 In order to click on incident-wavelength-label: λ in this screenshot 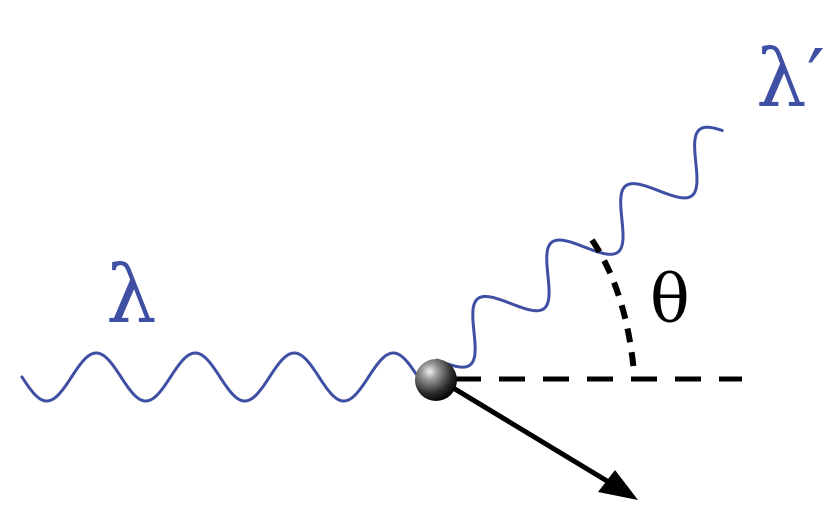, I will do `click(131, 294)`.